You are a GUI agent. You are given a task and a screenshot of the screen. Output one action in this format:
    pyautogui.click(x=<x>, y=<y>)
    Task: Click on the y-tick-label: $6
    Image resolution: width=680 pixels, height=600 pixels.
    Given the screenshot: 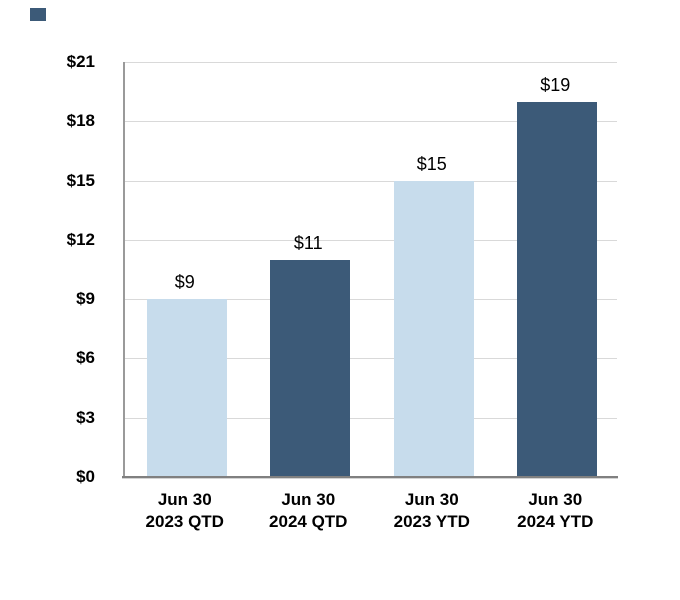 What is the action you would take?
    pyautogui.click(x=85, y=358)
    